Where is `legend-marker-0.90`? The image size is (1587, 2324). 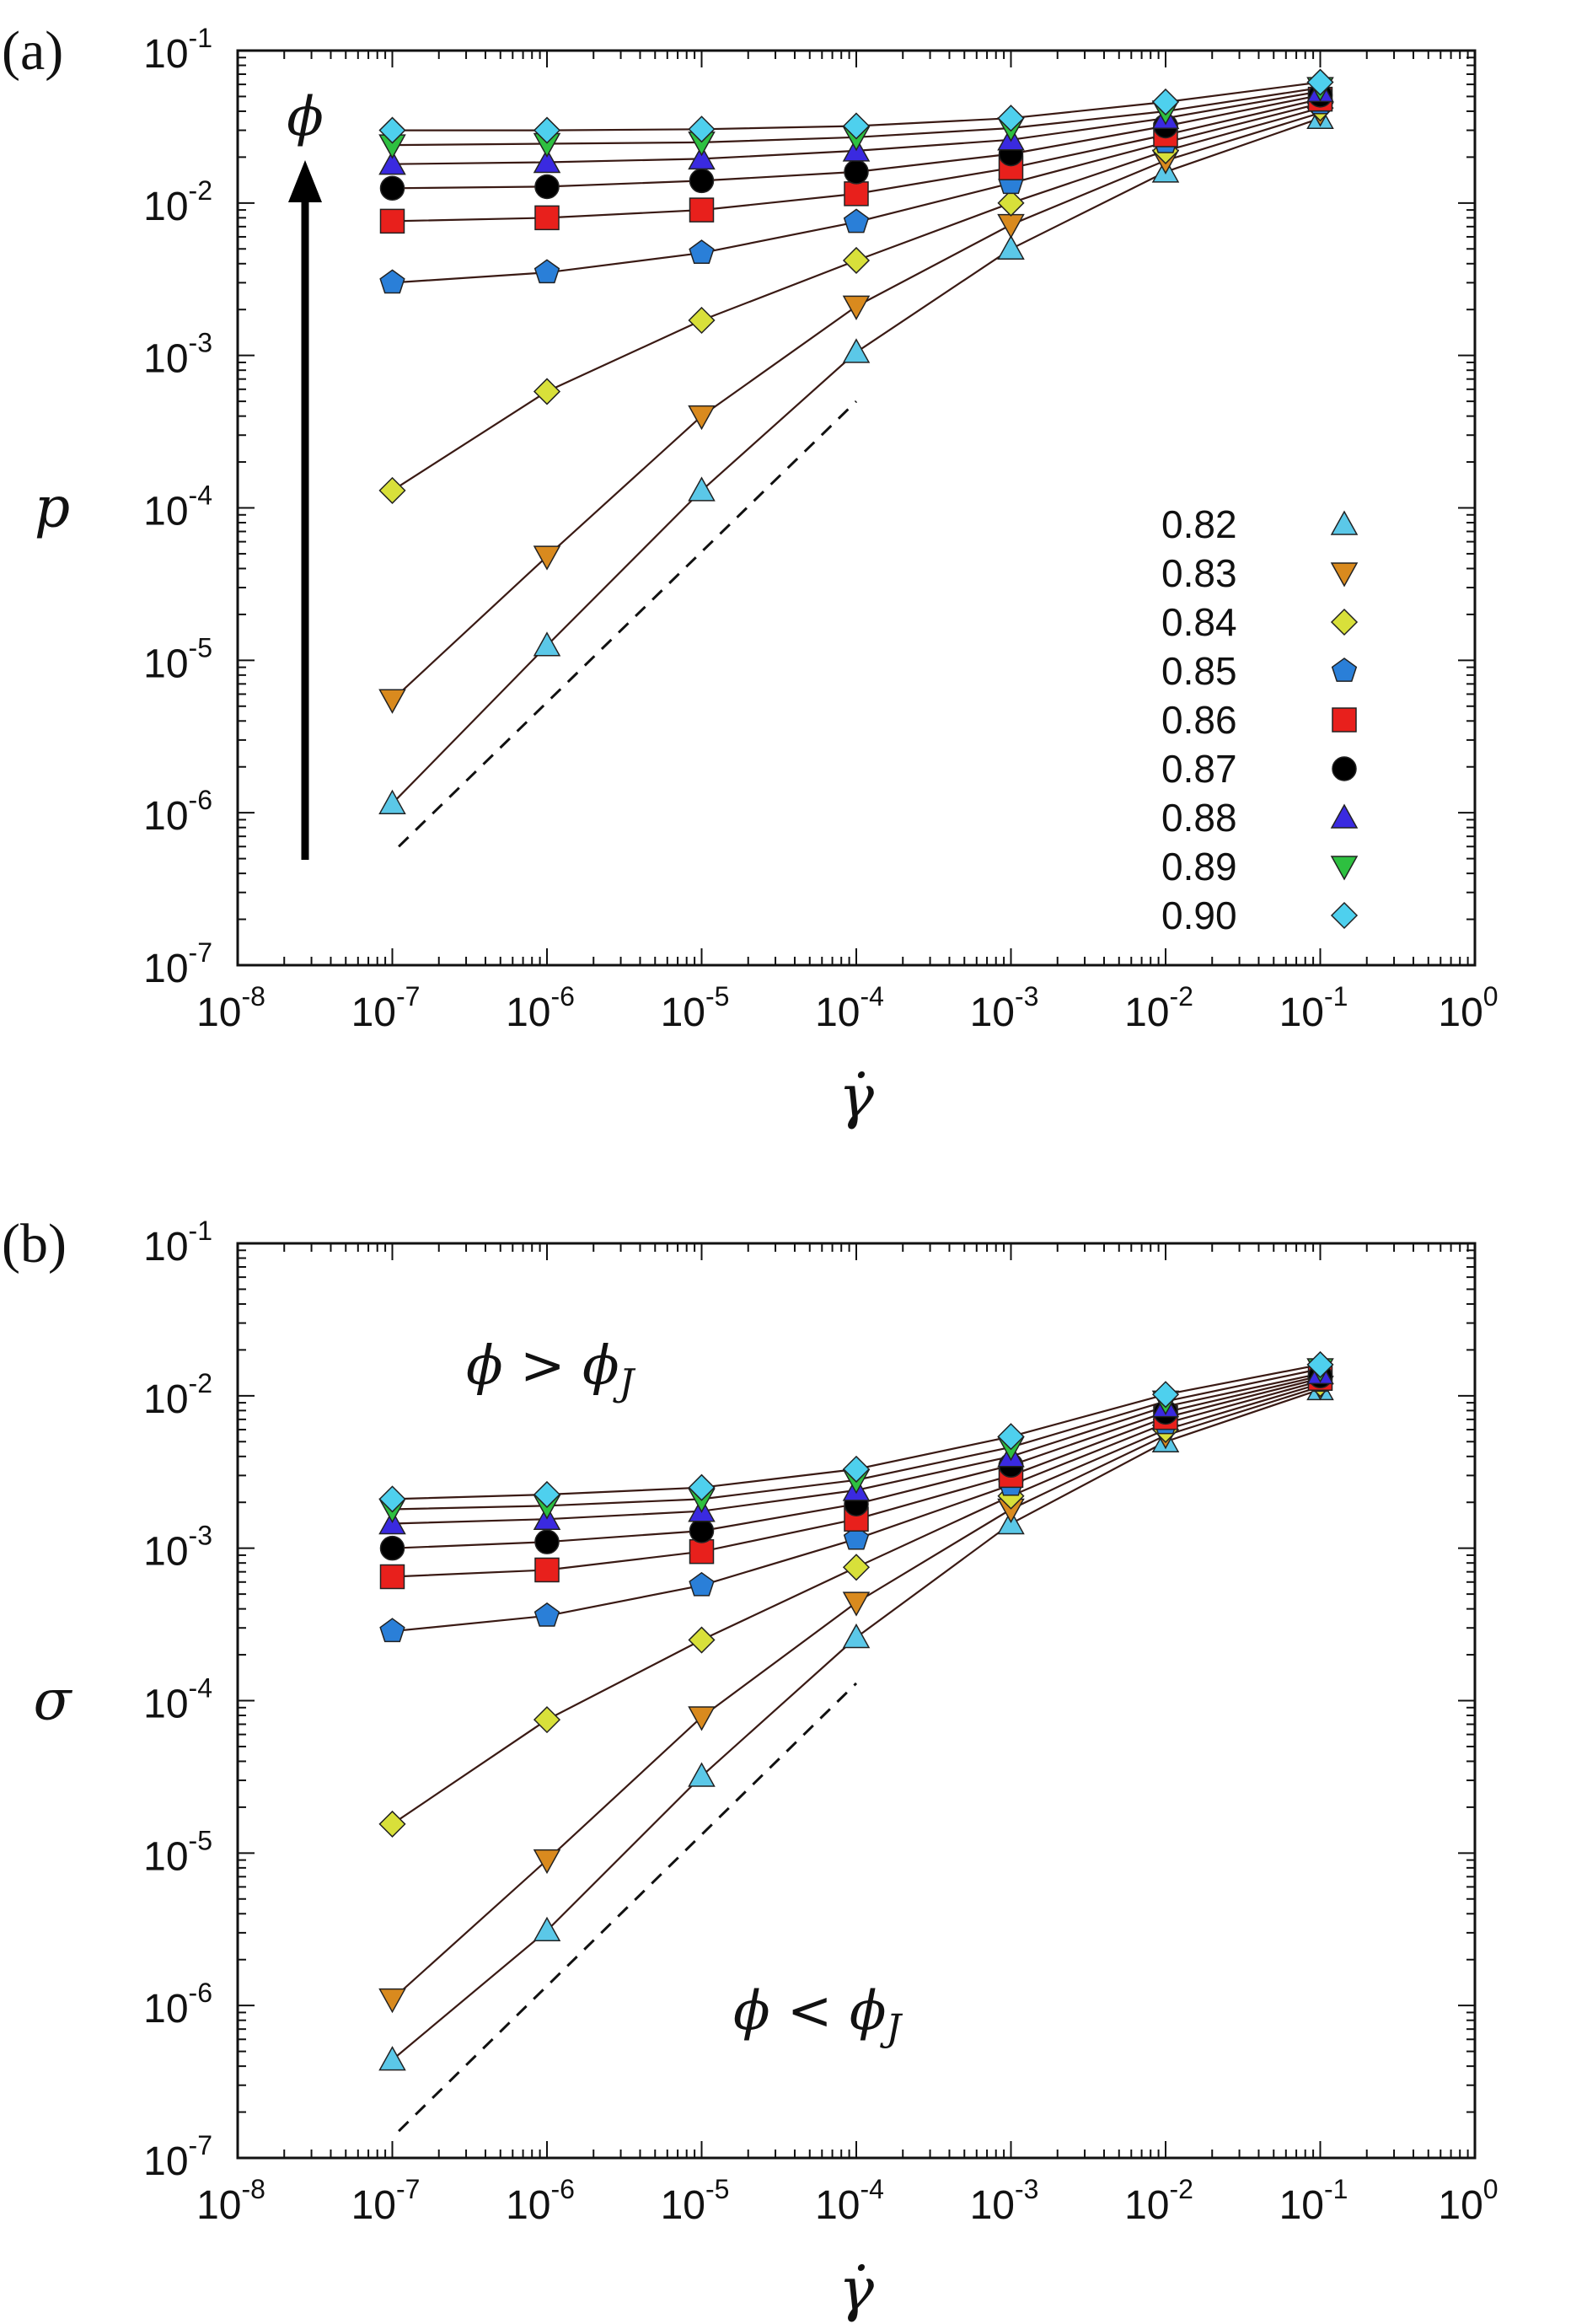 legend-marker-0.90 is located at coordinates (1344, 915).